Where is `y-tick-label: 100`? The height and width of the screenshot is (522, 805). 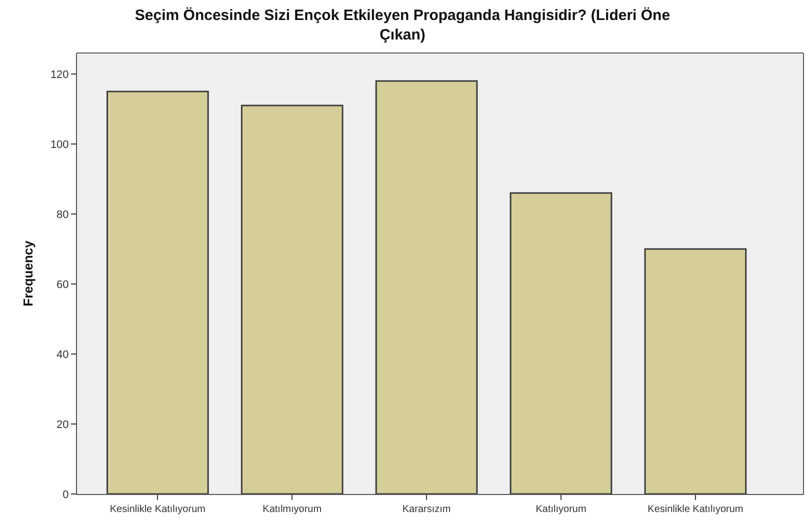
y-tick-label: 100 is located at coordinates (59, 144).